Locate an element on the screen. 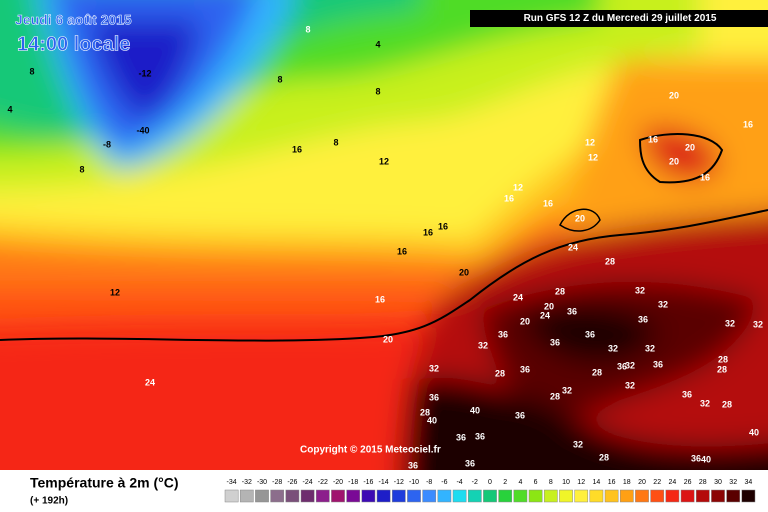  legend-label: 0 is located at coordinates (490, 482).